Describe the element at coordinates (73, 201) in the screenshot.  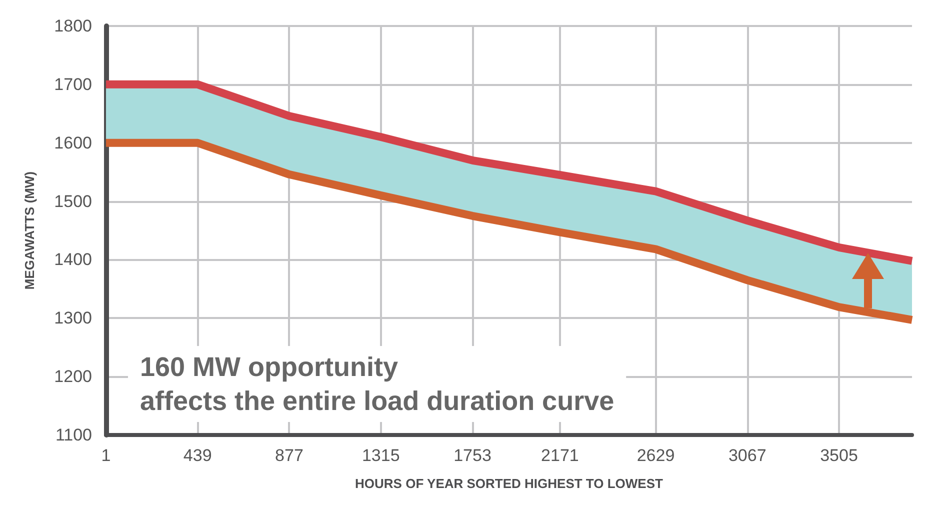
I see `y-tick-label: 1500` at that location.